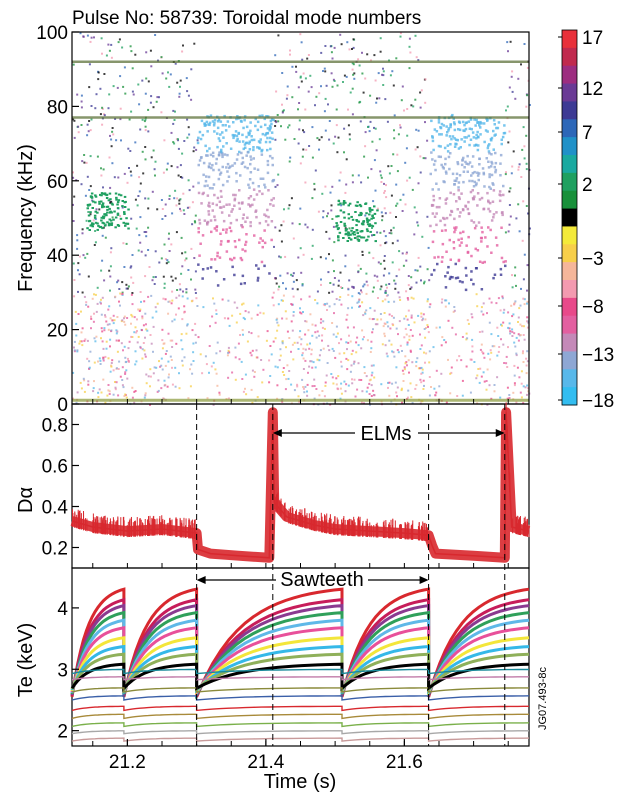 This screenshot has width=621, height=798. Describe the element at coordinates (62, 670) in the screenshot. I see `te-tick-label: 3` at that location.